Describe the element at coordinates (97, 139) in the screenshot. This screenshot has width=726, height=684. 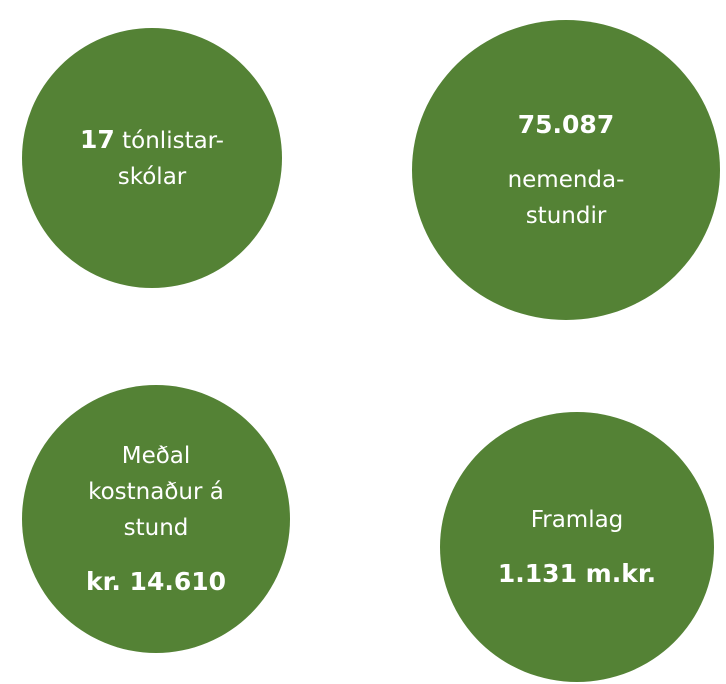
I see `bold-text: 17` at that location.